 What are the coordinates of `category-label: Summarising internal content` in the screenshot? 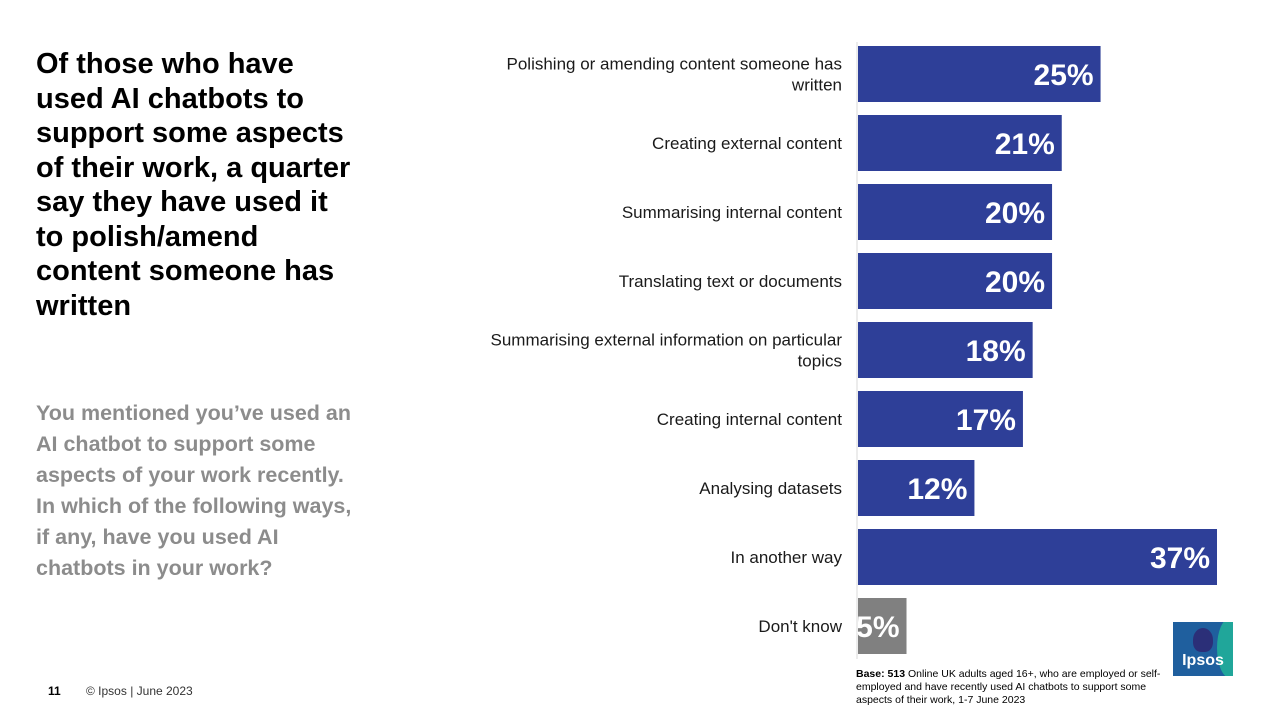 It's located at (732, 212).